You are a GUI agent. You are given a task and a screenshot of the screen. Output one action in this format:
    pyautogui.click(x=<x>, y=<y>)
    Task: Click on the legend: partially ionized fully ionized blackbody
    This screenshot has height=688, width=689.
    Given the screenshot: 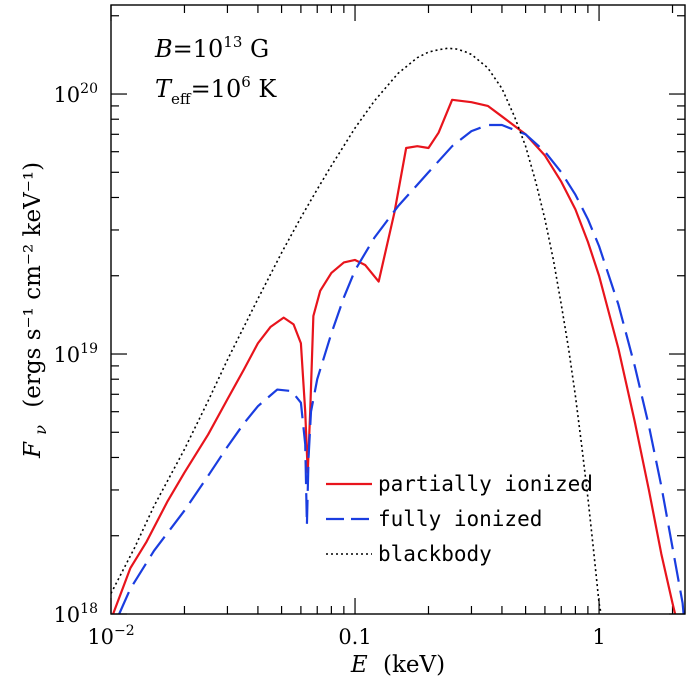 What is the action you would take?
    pyautogui.click(x=459, y=519)
    